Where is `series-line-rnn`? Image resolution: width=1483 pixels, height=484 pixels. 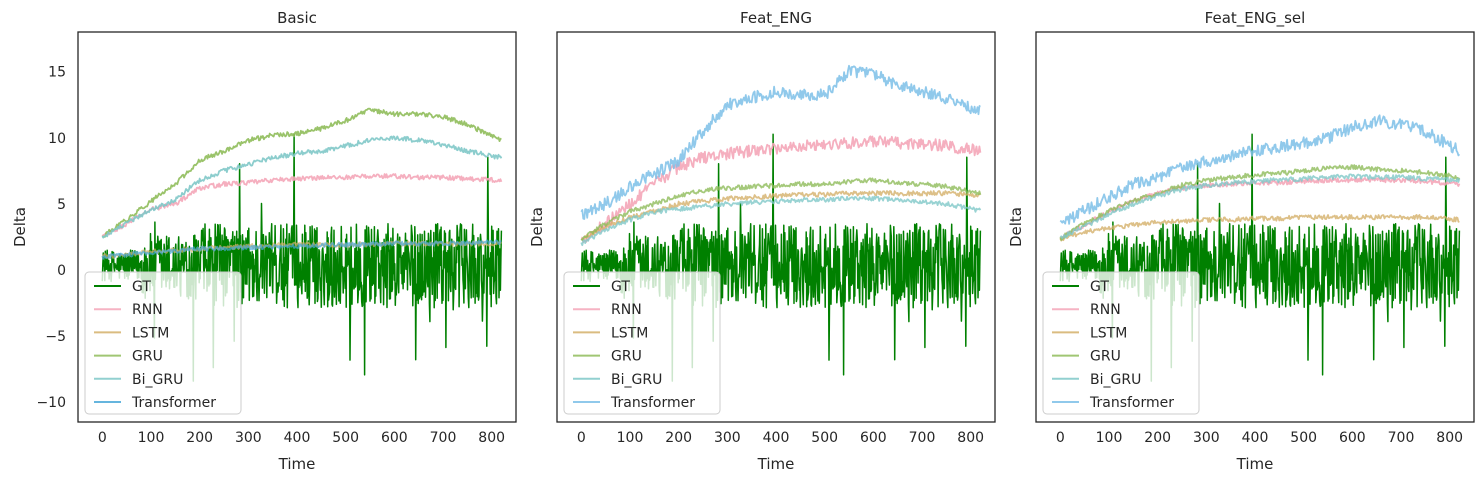 series-line-rnn is located at coordinates (781, 189).